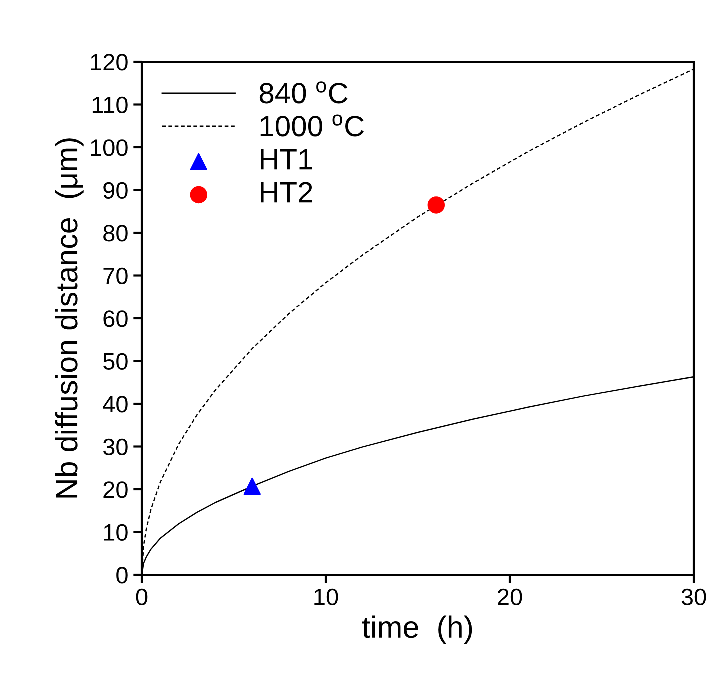 Image resolution: width=713 pixels, height=679 pixels. Describe the element at coordinates (286, 192) in the screenshot. I see `legend-label: HT2` at that location.